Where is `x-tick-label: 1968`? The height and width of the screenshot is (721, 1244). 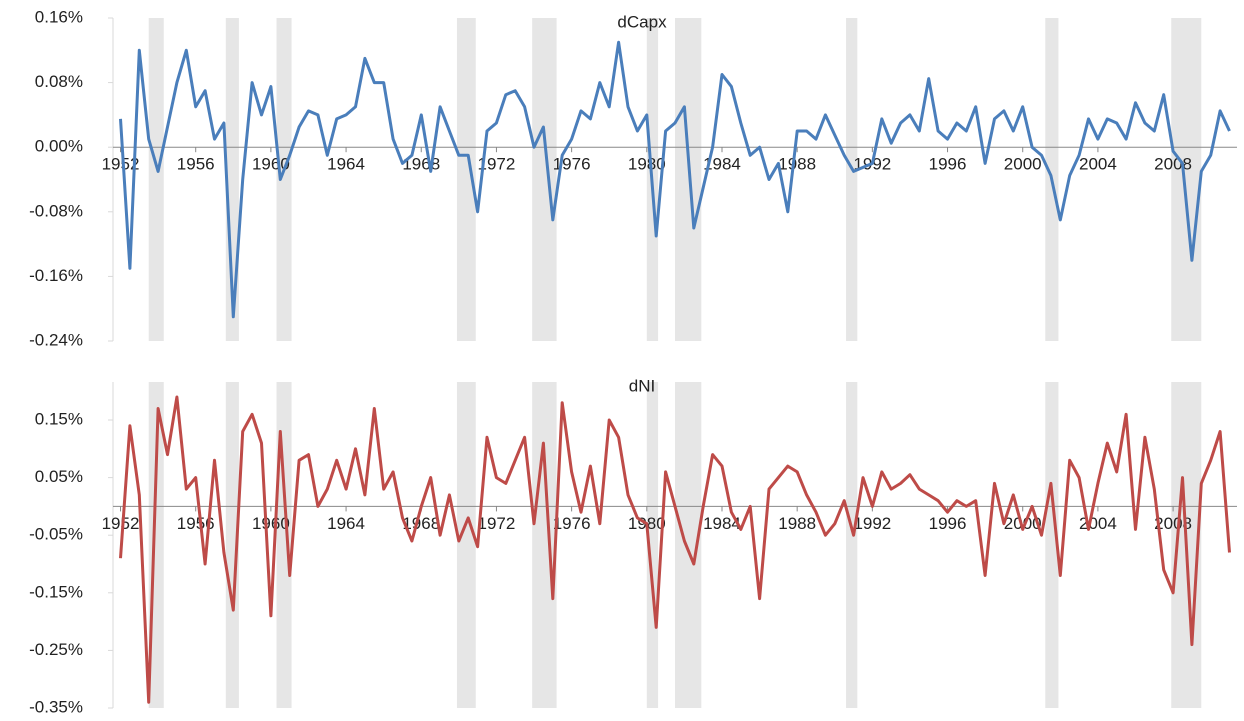
x-tick-label: 1968 is located at coordinates (421, 523).